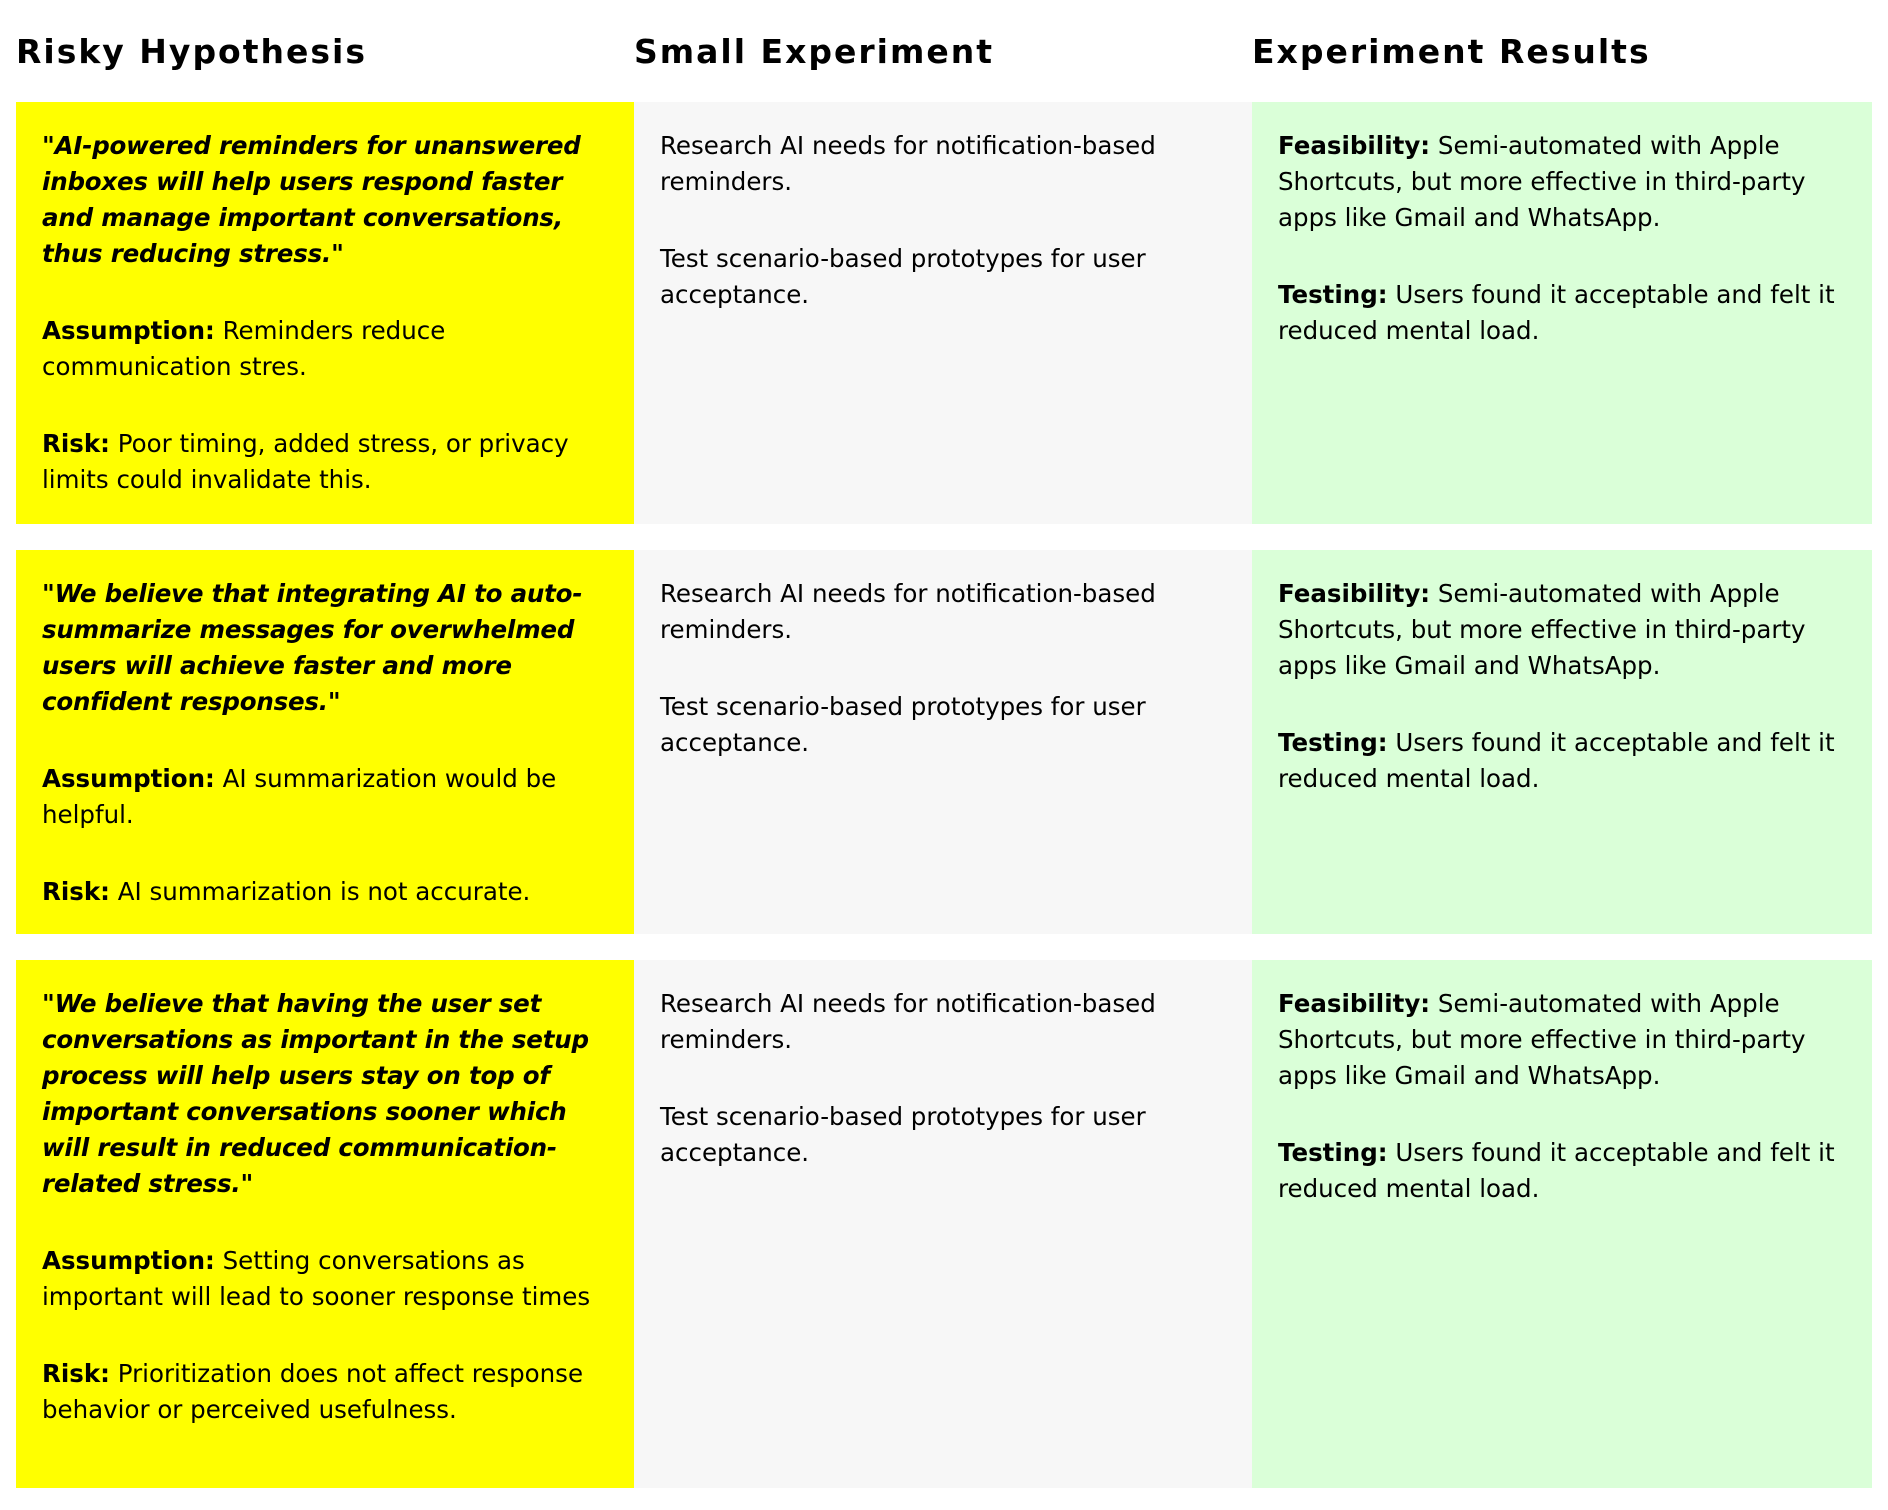  I want to click on assumption-value: Reminders reduce communication stres., so click(244, 348).